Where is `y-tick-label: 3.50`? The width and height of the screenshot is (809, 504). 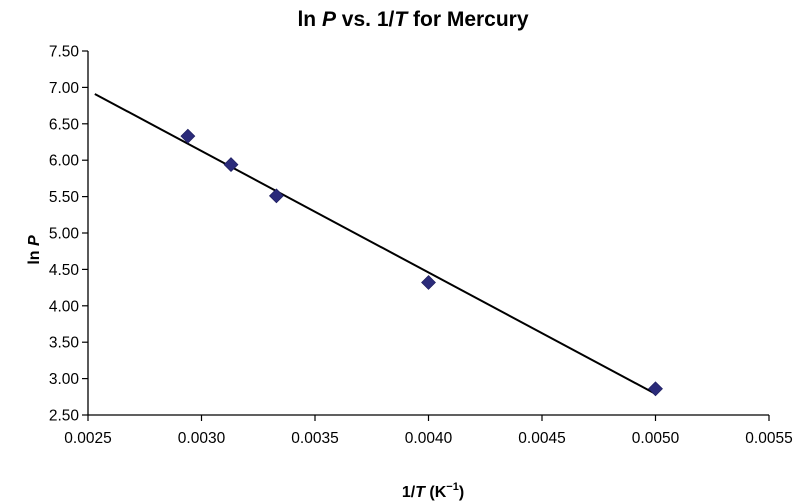
y-tick-label: 3.50 is located at coordinates (64, 343).